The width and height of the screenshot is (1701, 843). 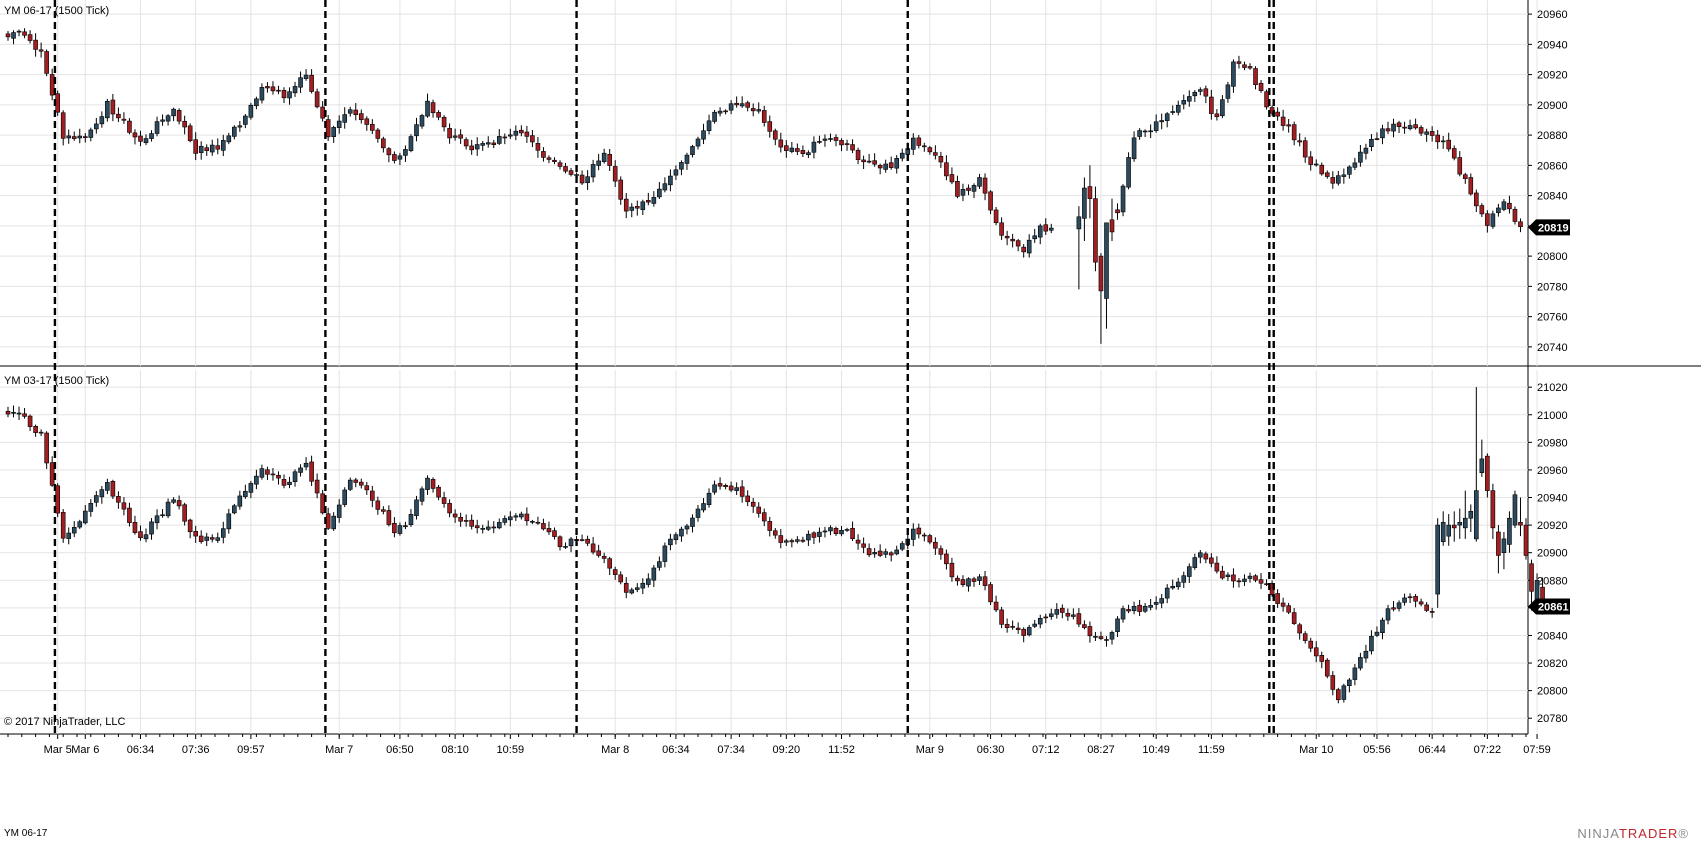 I want to click on y-tick-label: 20780, so click(x=1552, y=719).